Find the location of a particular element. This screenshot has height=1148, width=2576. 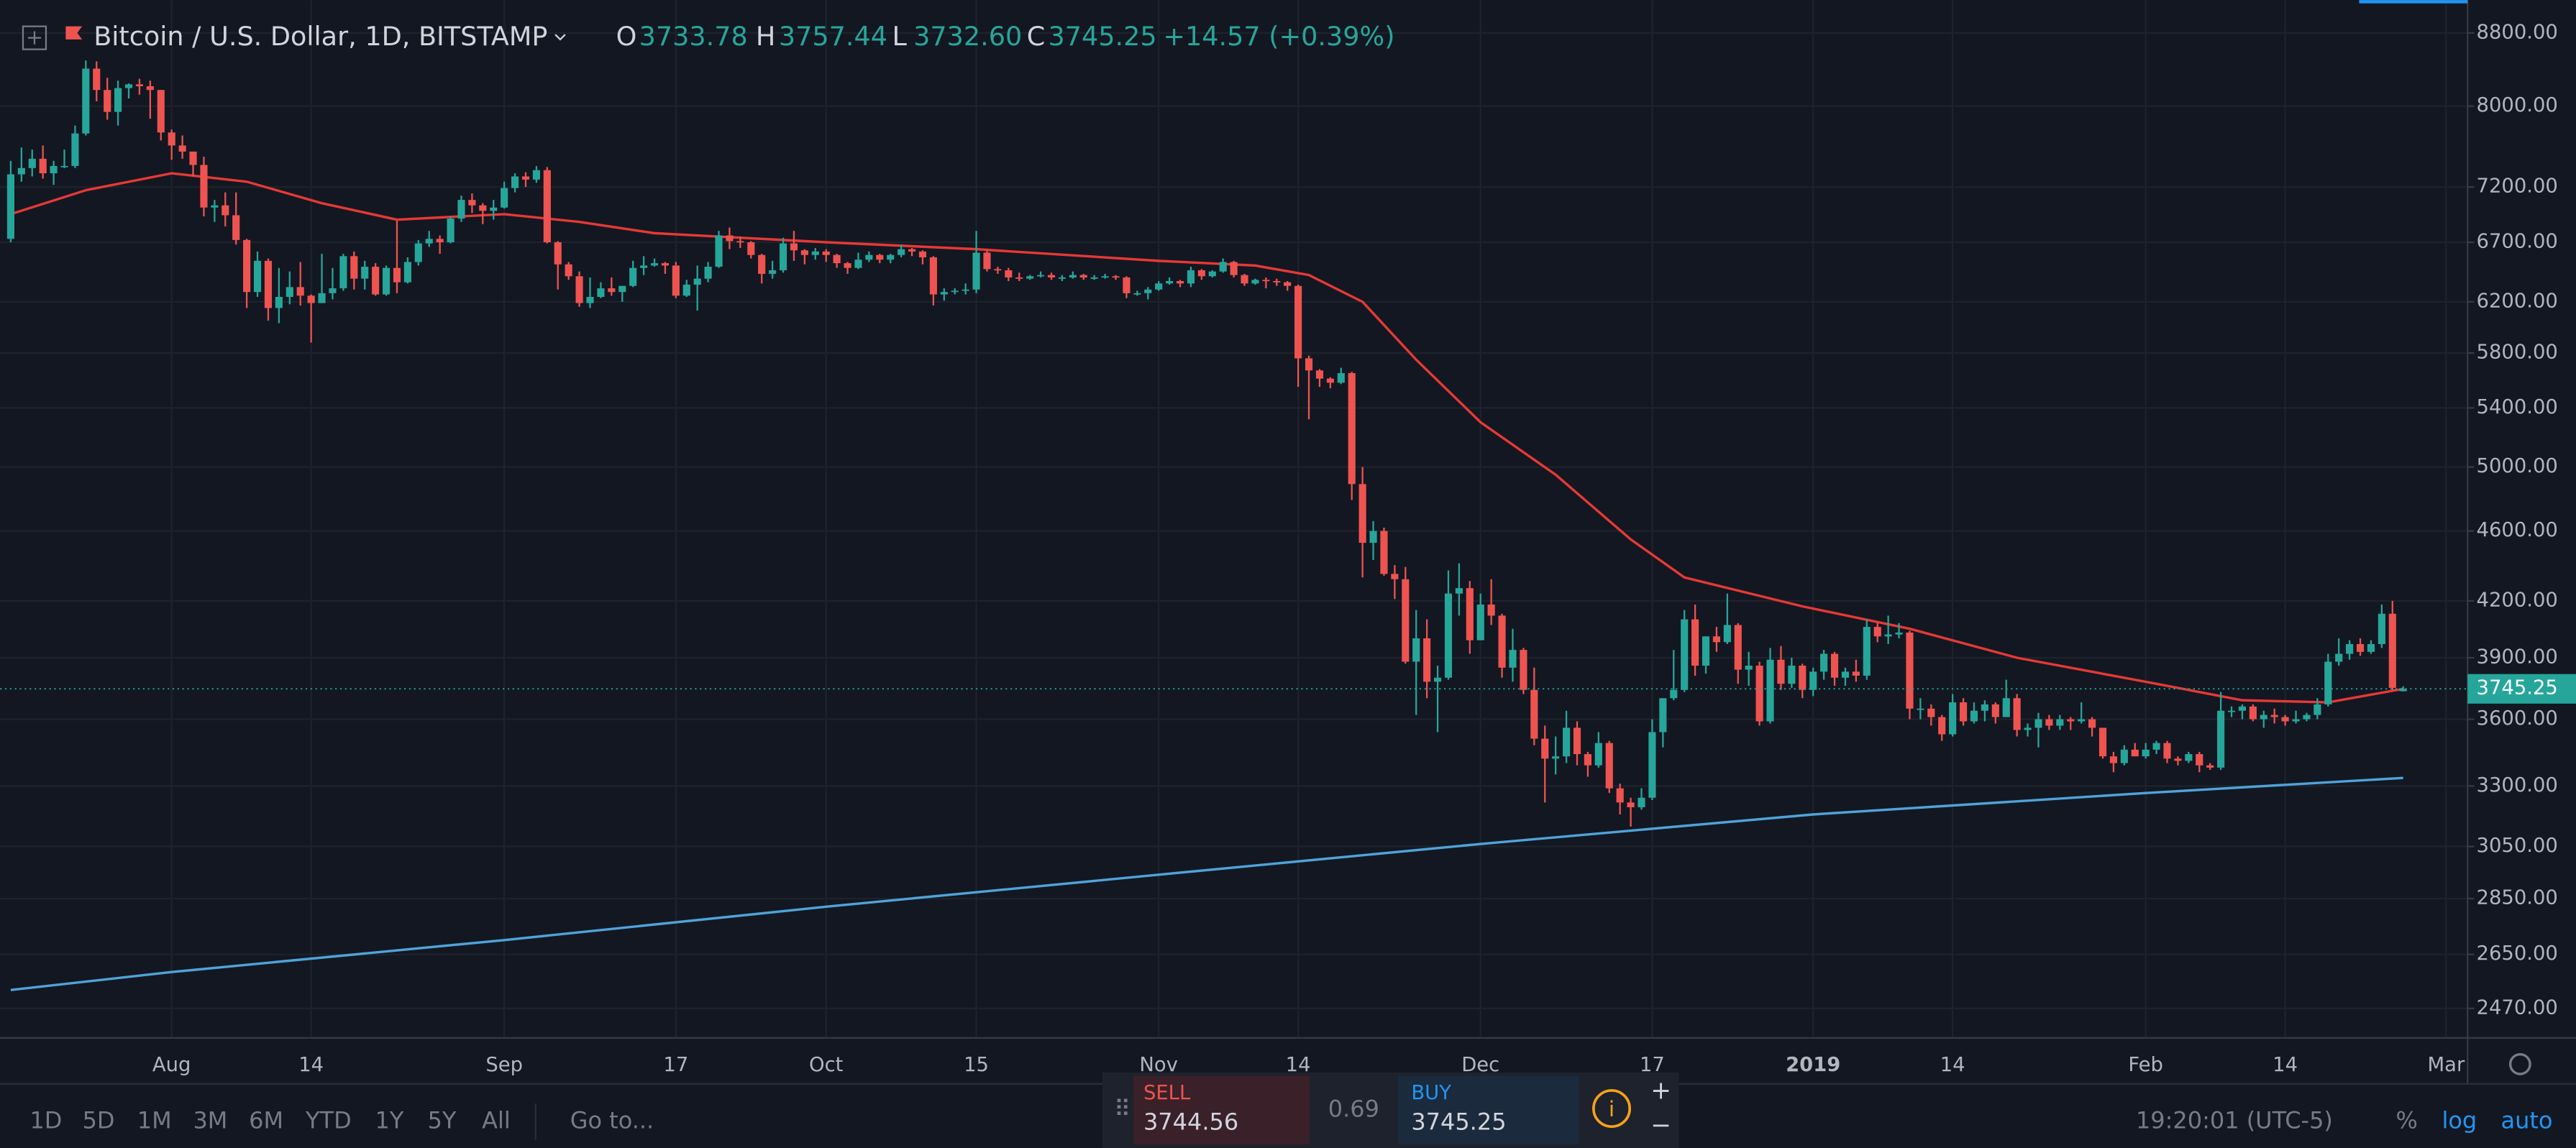

buy-button is located at coordinates (1488, 1110).